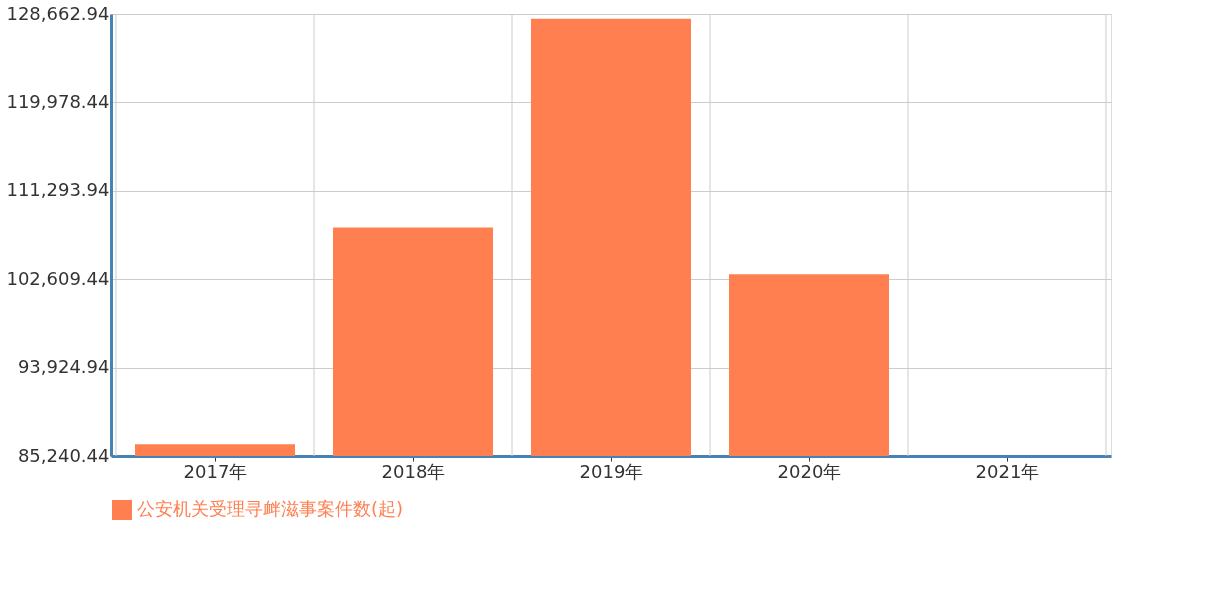  Describe the element at coordinates (611, 471) in the screenshot. I see `x-tick-label: 2019年` at that location.